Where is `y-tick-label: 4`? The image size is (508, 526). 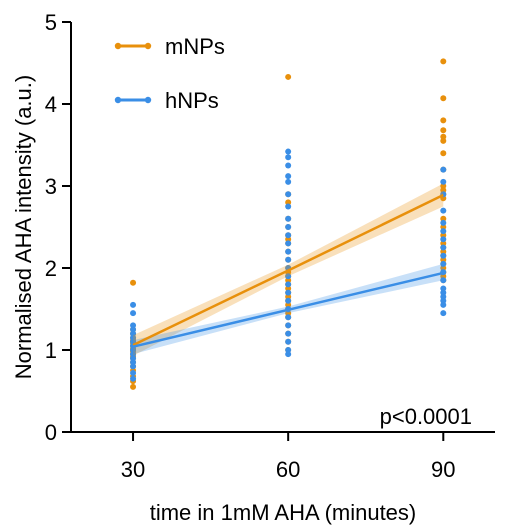
y-tick-label: 4 is located at coordinates (51, 104).